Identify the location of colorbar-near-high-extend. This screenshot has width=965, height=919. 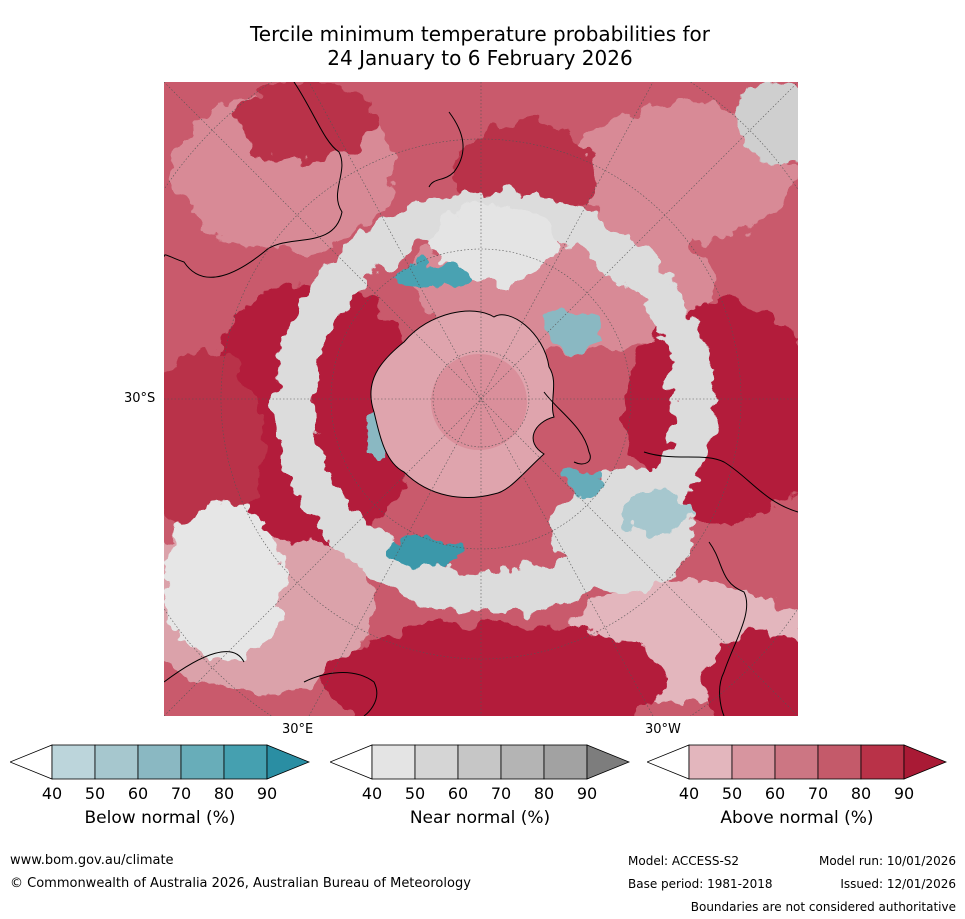
(608, 762).